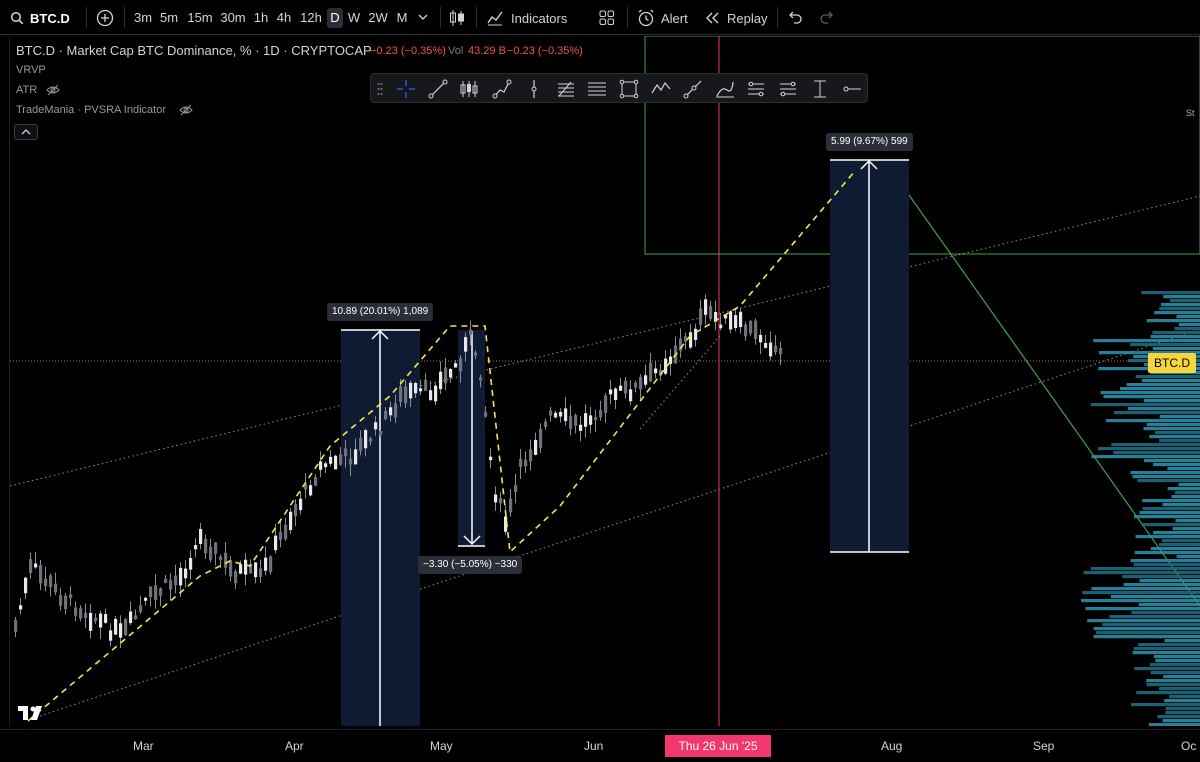 The height and width of the screenshot is (762, 1200). I want to click on timeframe-15m: 15m, so click(200, 17).